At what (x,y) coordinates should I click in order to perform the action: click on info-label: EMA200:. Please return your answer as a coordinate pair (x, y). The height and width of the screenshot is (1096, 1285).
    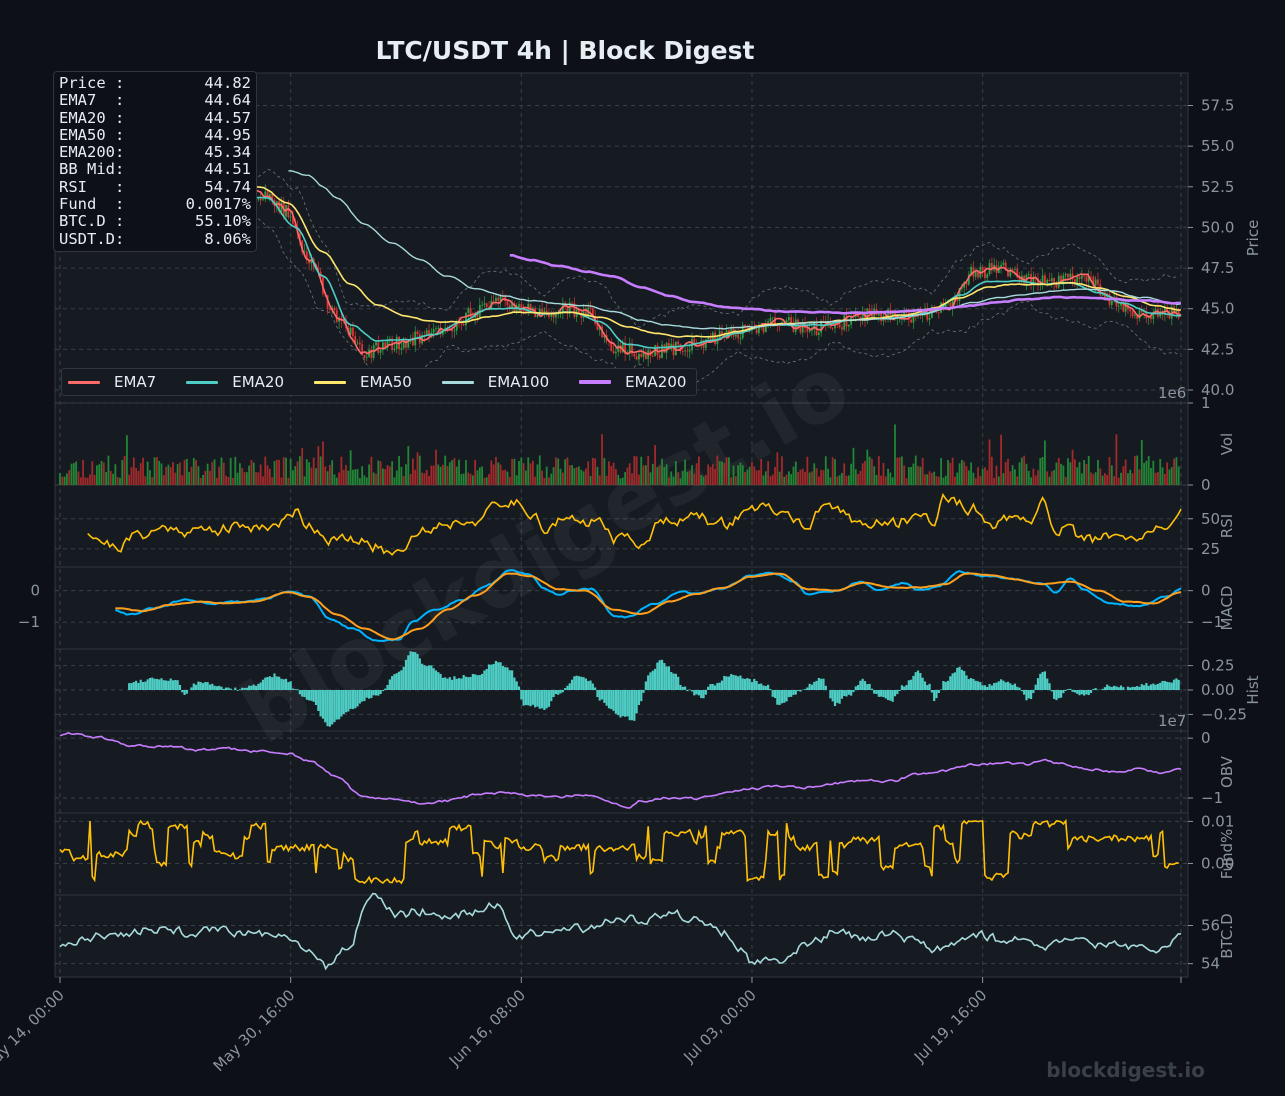
    Looking at the image, I should click on (92, 152).